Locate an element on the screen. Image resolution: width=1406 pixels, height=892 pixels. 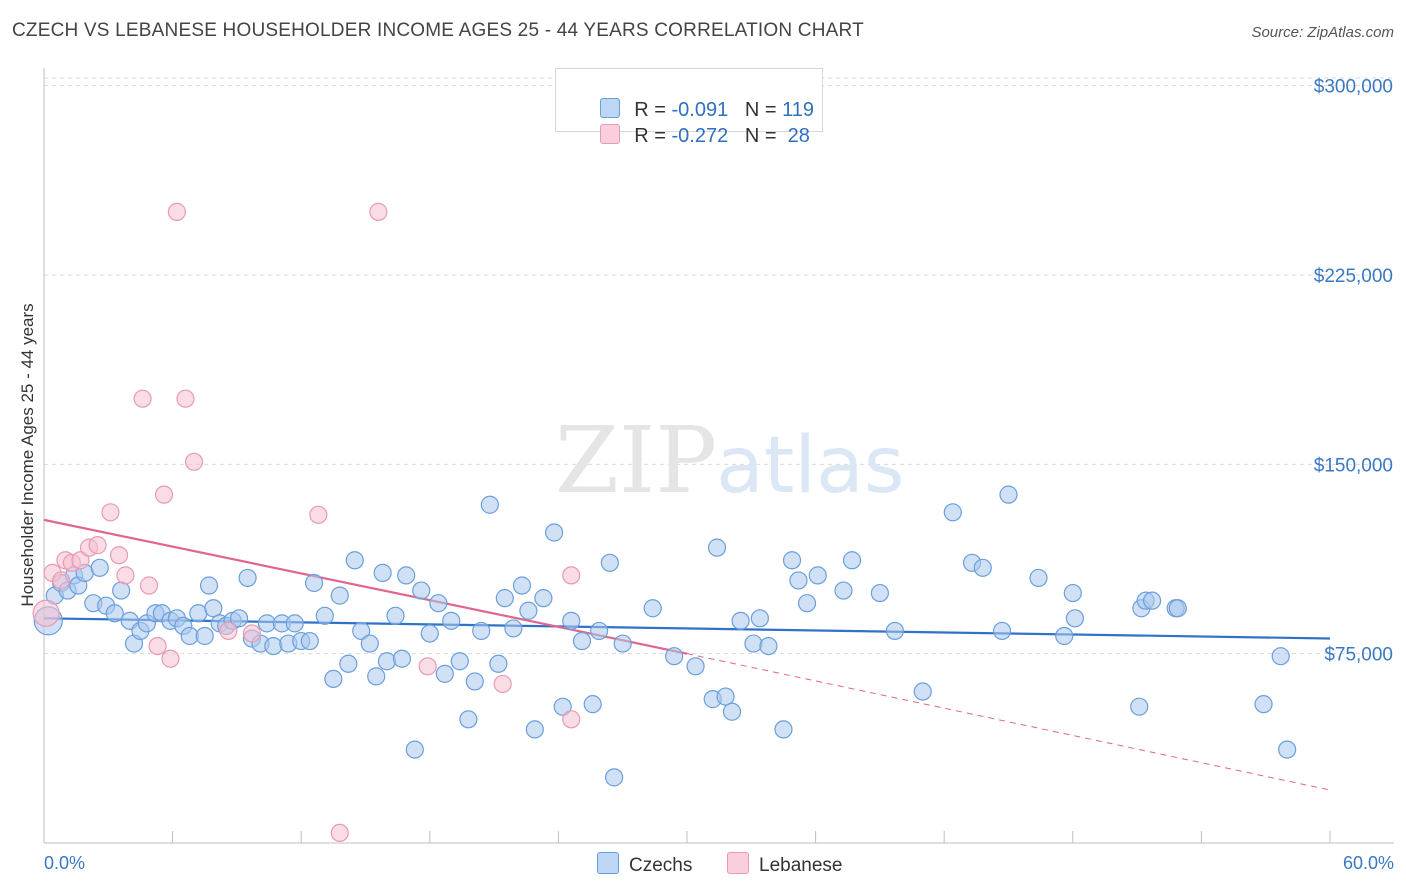
legend-r-label: R = is located at coordinates (653, 136).